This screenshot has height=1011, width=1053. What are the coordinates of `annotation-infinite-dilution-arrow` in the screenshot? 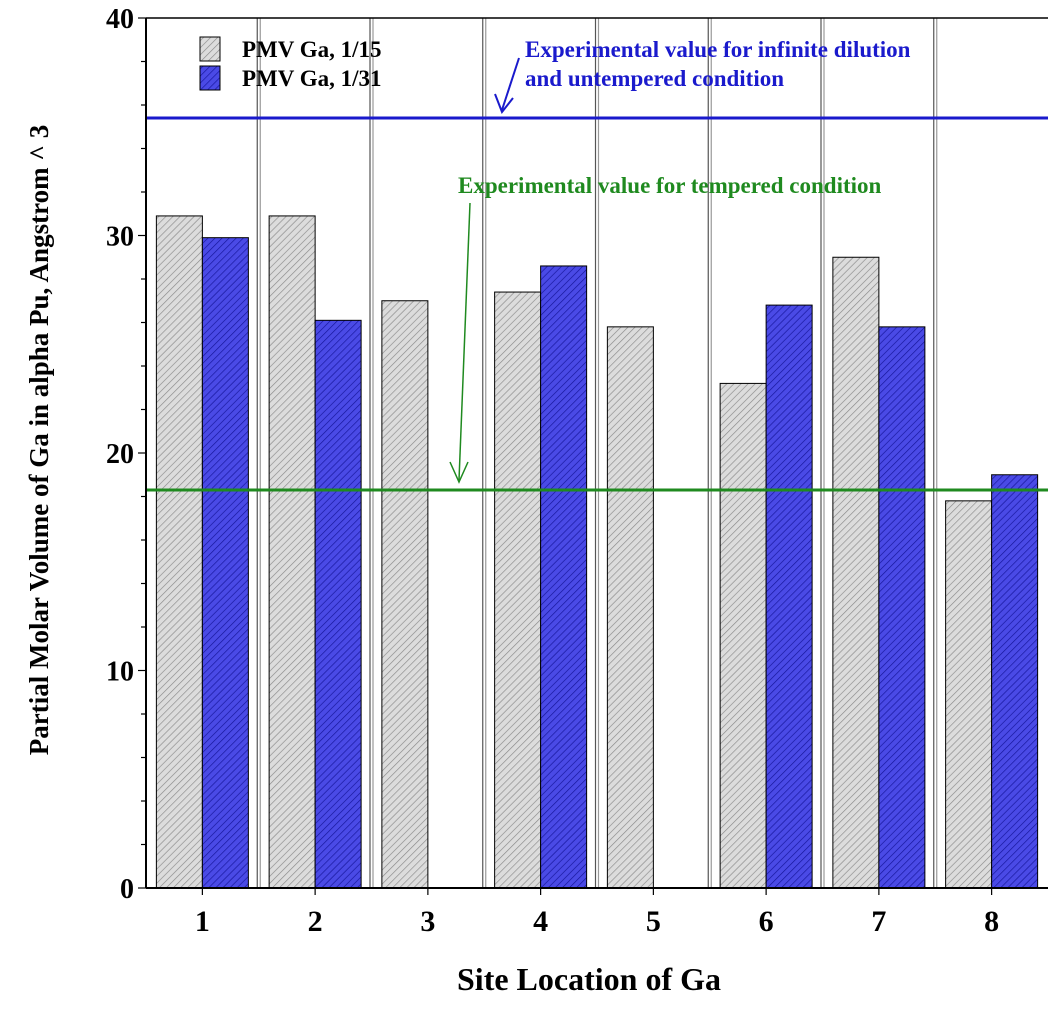 It's located at (507, 85).